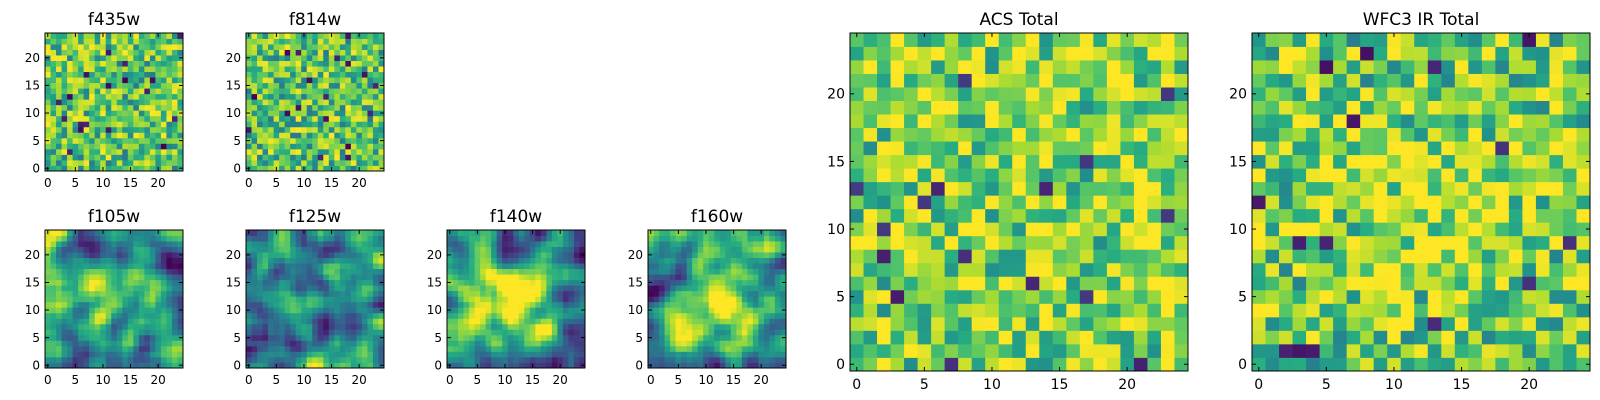 The height and width of the screenshot is (400, 1600). I want to click on y-tick-label: 15, so click(434, 283).